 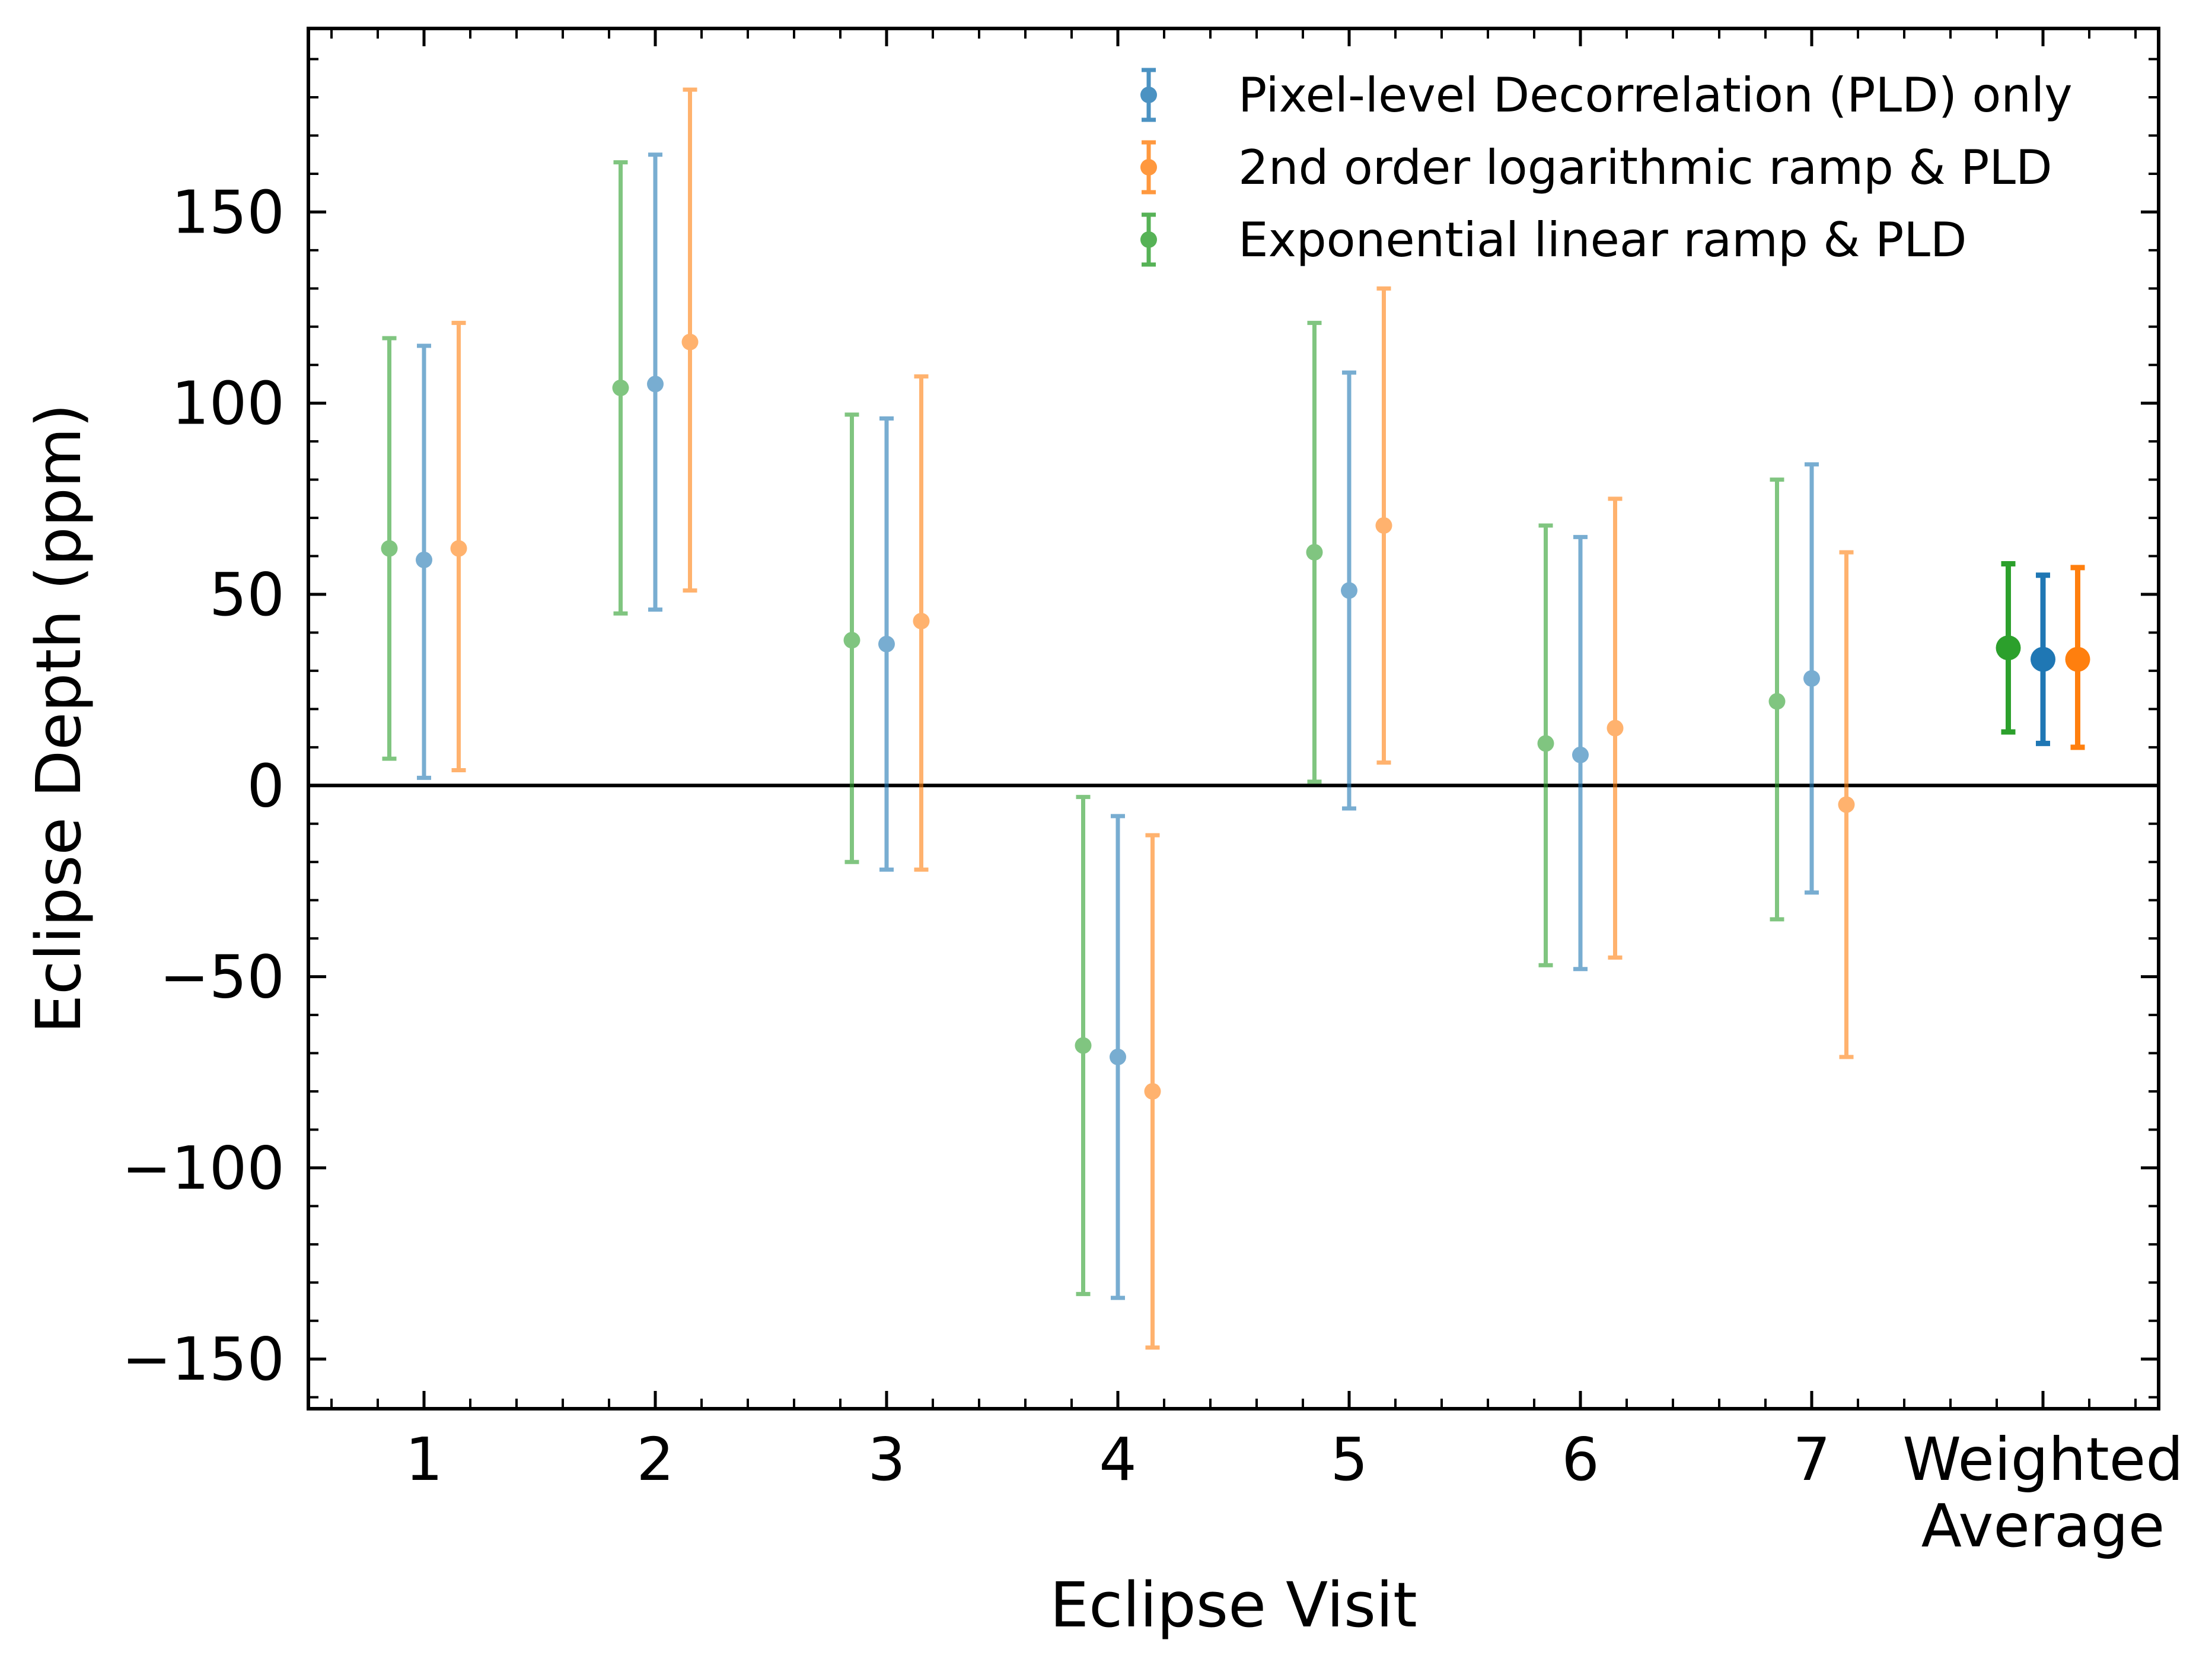 What do you see at coordinates (59, 718) in the screenshot?
I see `y-axis-title: Eclipse Depth (ppm)` at bounding box center [59, 718].